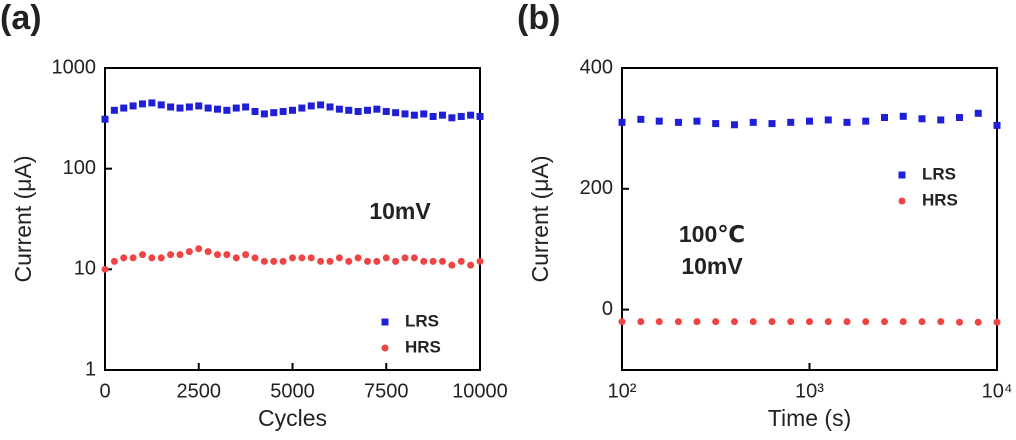 This screenshot has height=440, width=1016. Describe the element at coordinates (199, 391) in the screenshot. I see `x-tick-label: 2500` at that location.